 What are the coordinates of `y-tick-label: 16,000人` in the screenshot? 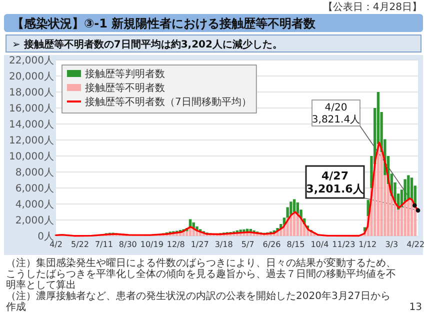 It's located at (31, 109).